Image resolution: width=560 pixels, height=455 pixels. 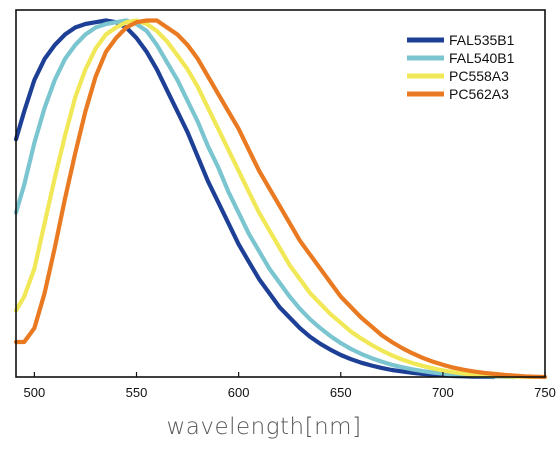 What do you see at coordinates (443, 392) in the screenshot?
I see `x-tick-label-4: 700` at bounding box center [443, 392].